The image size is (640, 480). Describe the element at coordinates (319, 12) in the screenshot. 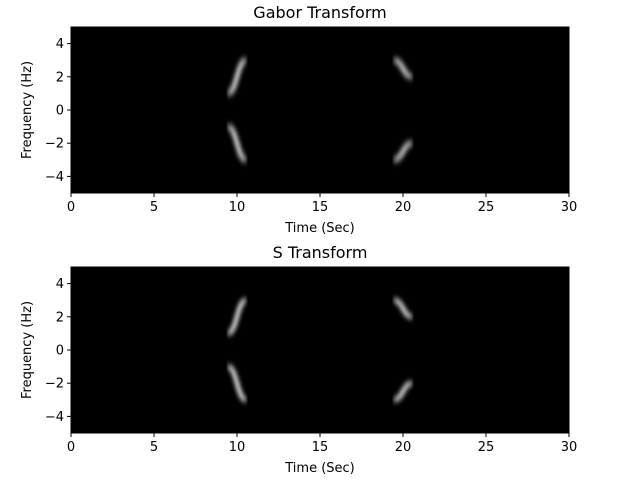

I see `chart-title: Gabor Transform` at that location.